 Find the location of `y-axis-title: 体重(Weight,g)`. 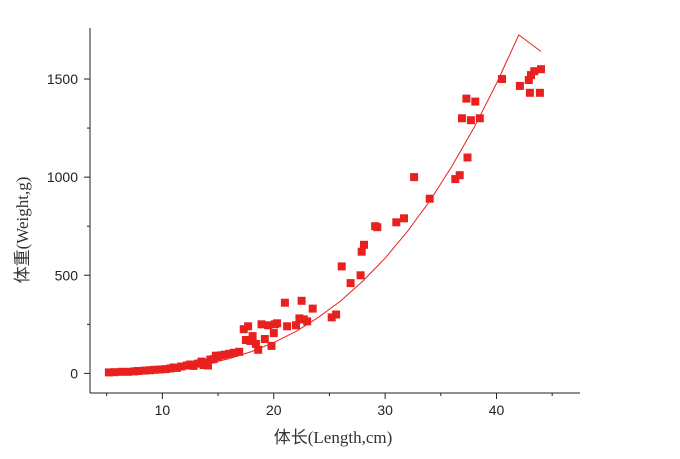

y-axis-title: 体重(Weight,g) is located at coordinates (22, 230).